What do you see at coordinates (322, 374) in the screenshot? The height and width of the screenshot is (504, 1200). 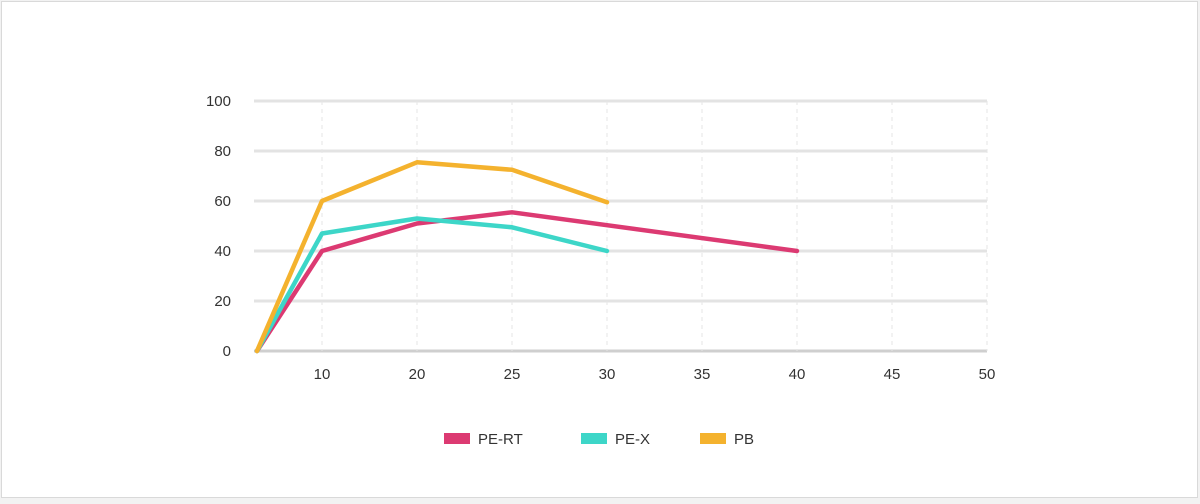 I see `x-tick-label: 10` at bounding box center [322, 374].